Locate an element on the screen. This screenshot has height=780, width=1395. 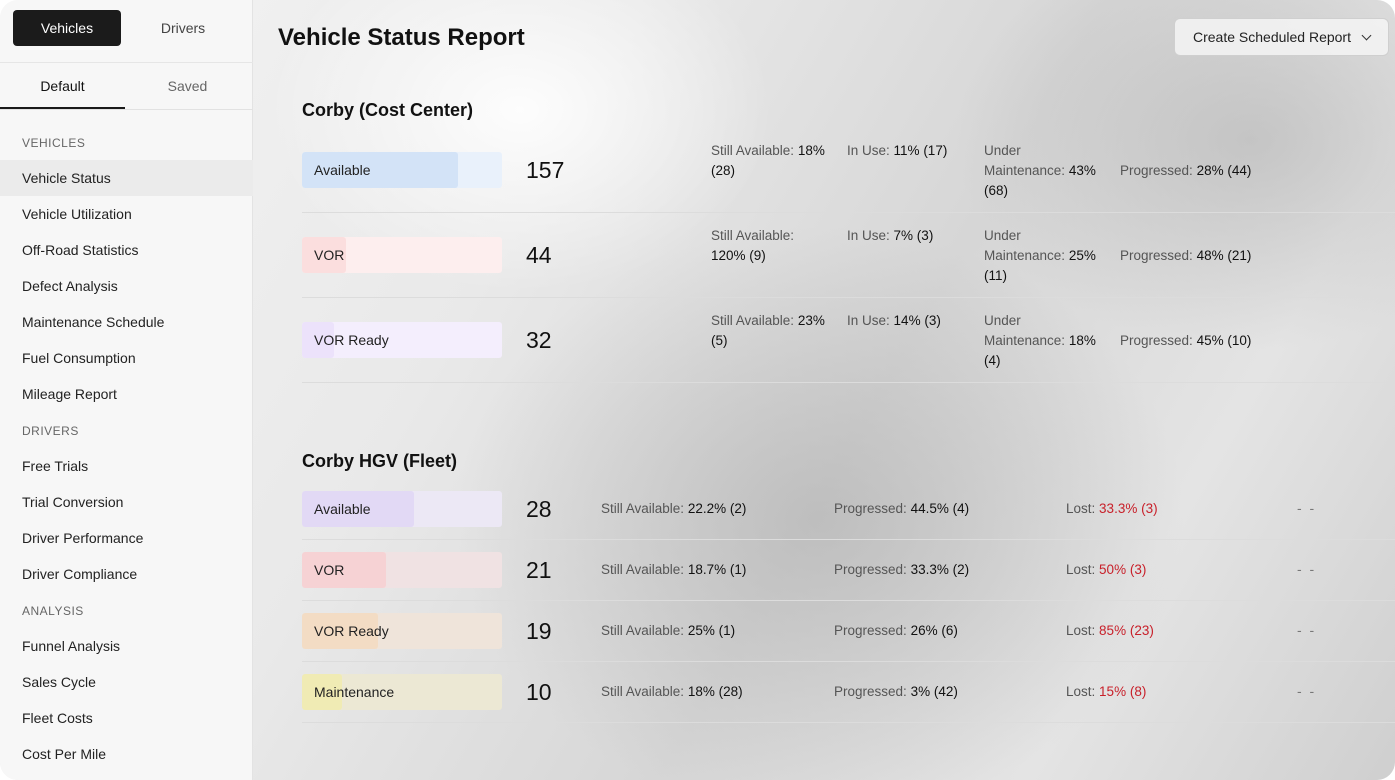
nav-group-label: VEHICLES is located at coordinates (54, 143).